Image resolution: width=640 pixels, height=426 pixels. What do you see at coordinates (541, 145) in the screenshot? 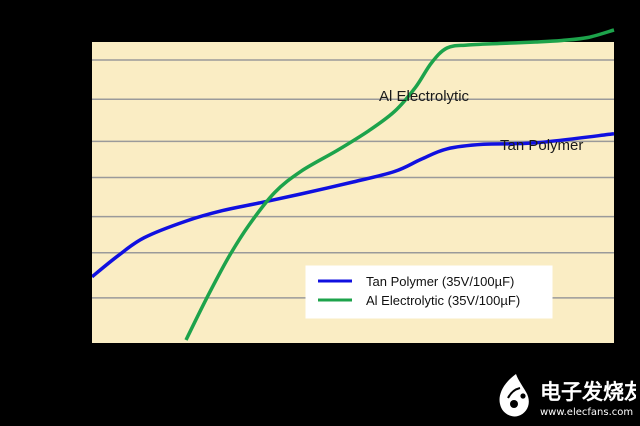
I see `annotation-tan-polymer: Tan Polymer` at bounding box center [541, 145].